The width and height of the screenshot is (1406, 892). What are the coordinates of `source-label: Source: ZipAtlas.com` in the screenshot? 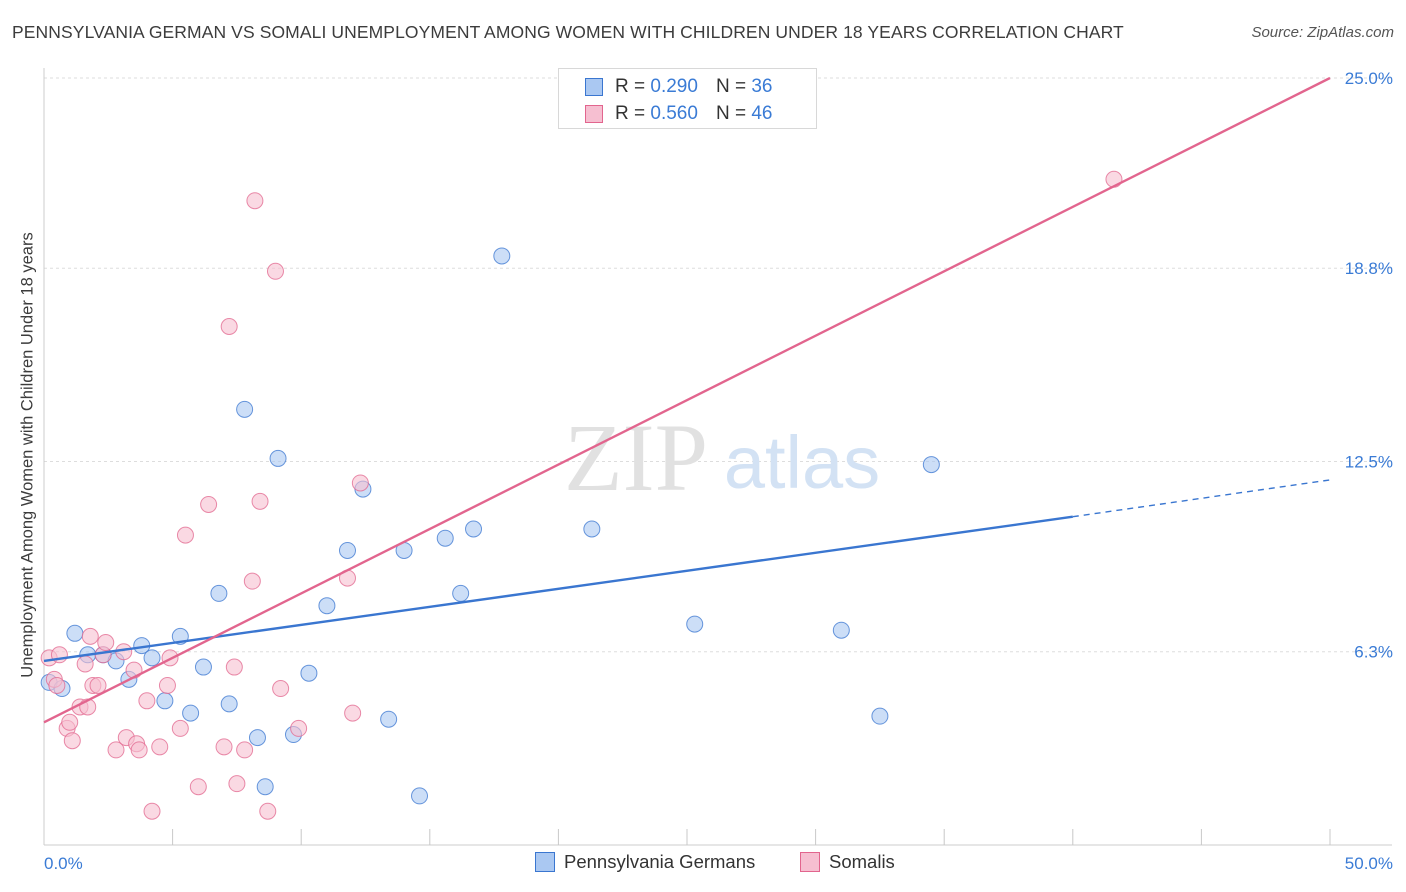 It's located at (1322, 32).